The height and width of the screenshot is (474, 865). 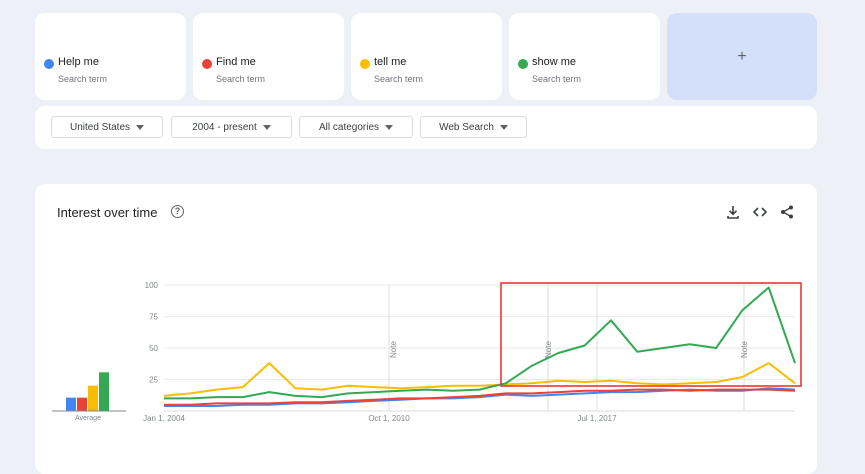 I want to click on category-filter: All categories, so click(x=356, y=127).